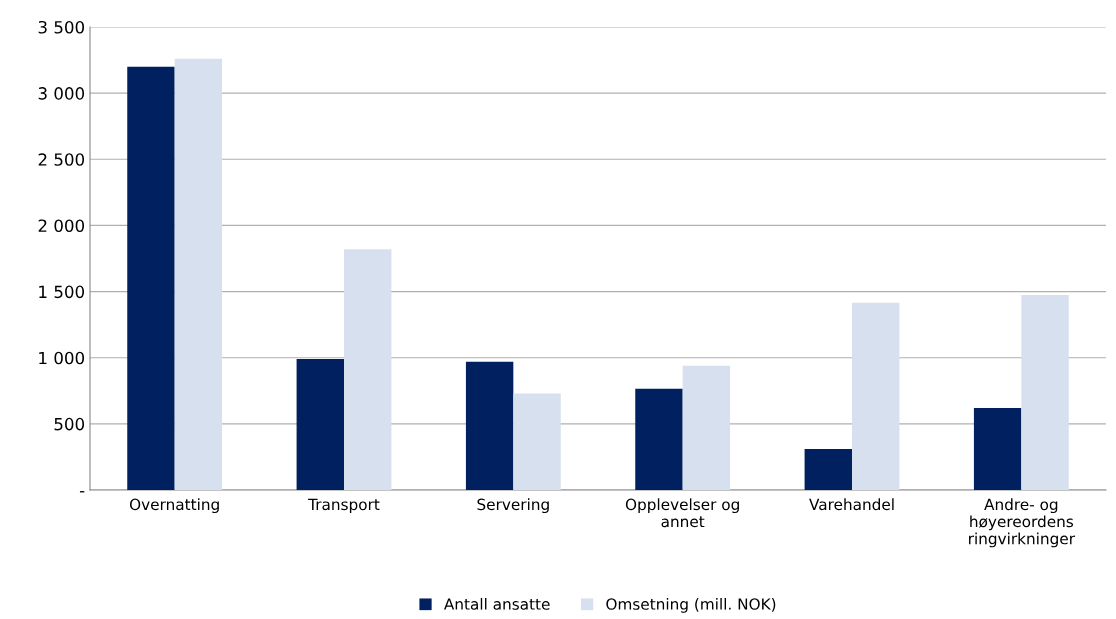 The width and height of the screenshot is (1116, 619). I want to click on y-tick-label: 500, so click(69, 424).